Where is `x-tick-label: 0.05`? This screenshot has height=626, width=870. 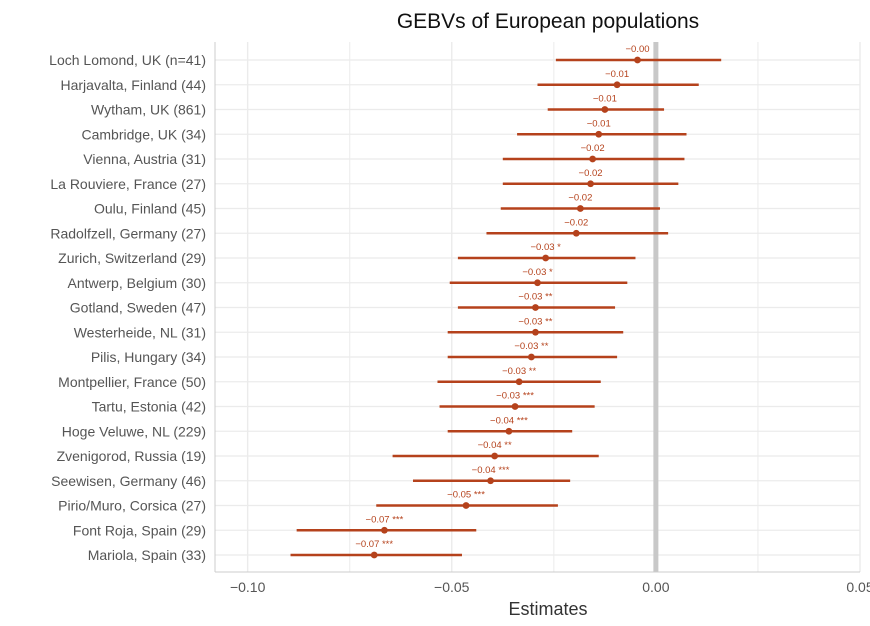
x-tick-label: 0.05 is located at coordinates (858, 587).